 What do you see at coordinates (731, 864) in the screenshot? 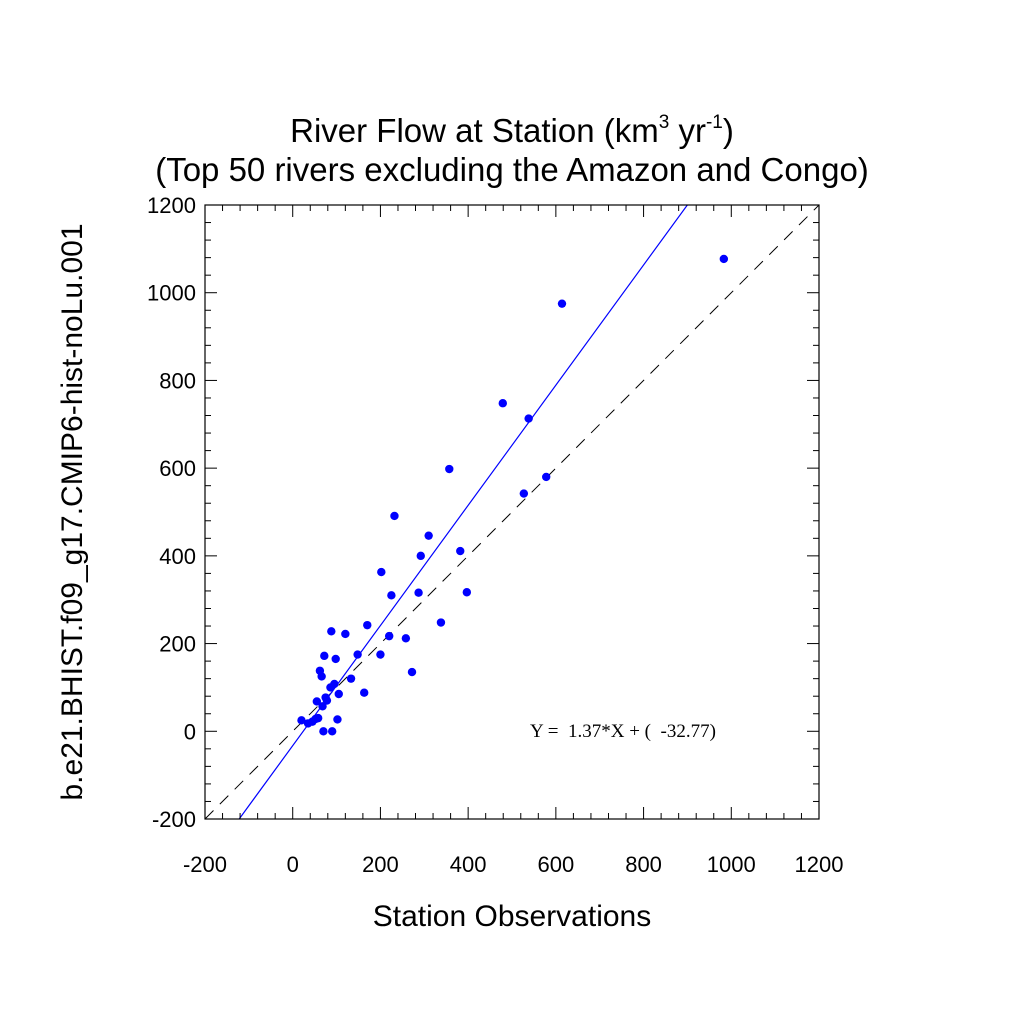
I see `x-tick-label: 1000` at bounding box center [731, 864].